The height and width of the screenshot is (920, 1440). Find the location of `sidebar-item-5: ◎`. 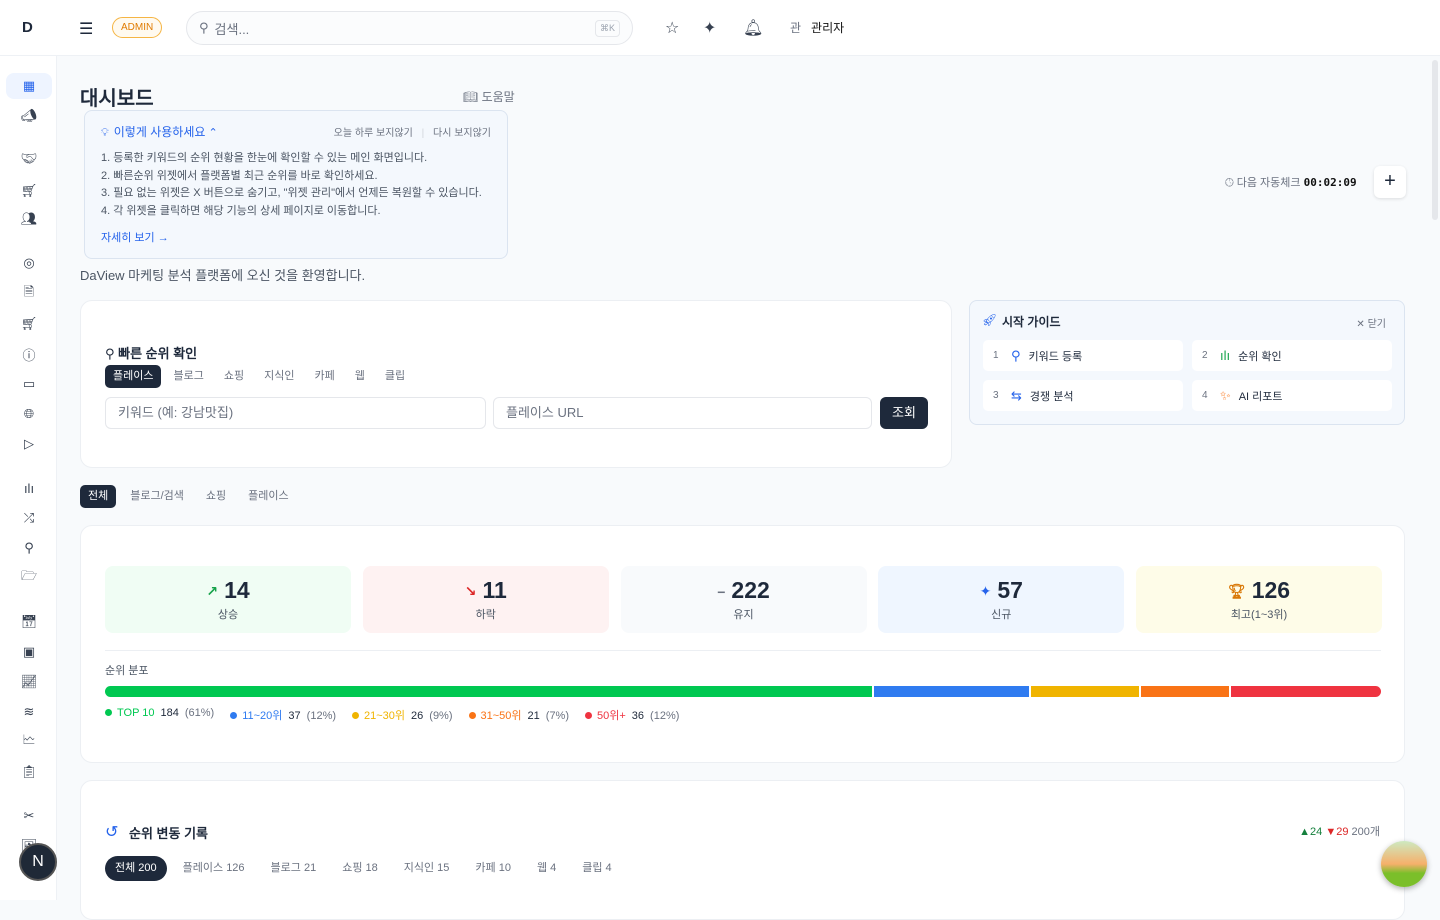

sidebar-item-5: ◎ is located at coordinates (29, 263).